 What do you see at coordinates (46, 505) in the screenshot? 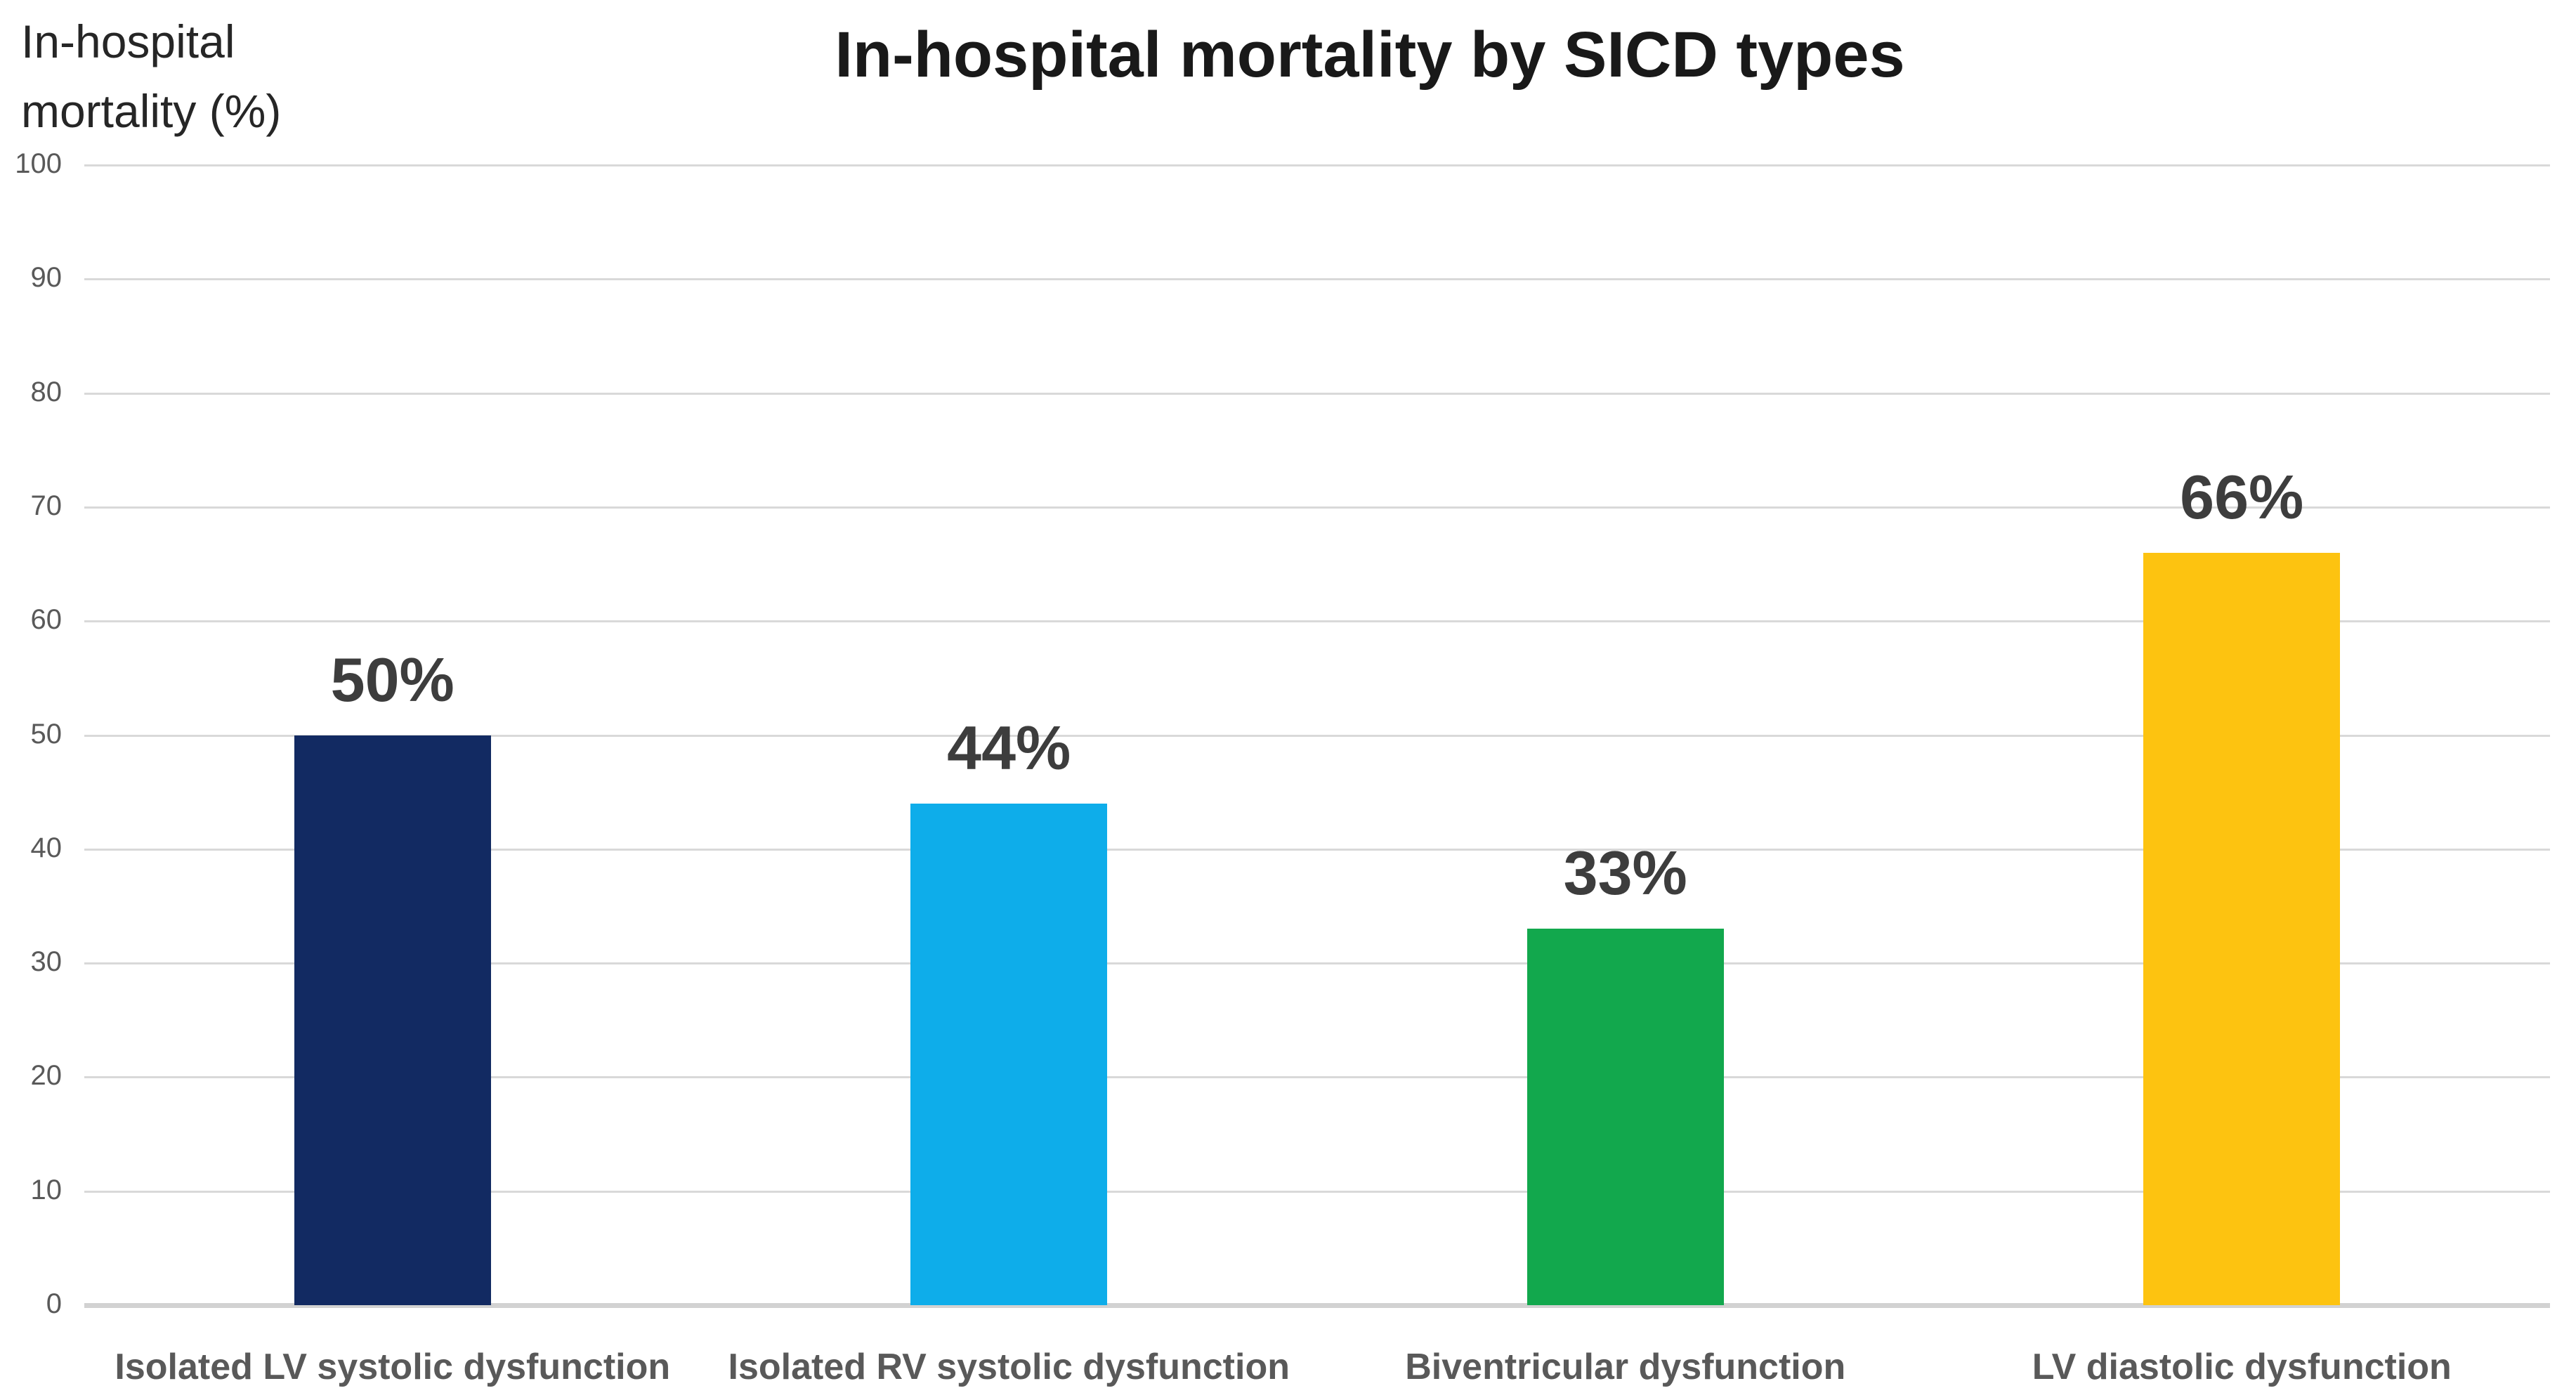
I see `y-tick-label-70: 70` at bounding box center [46, 505].